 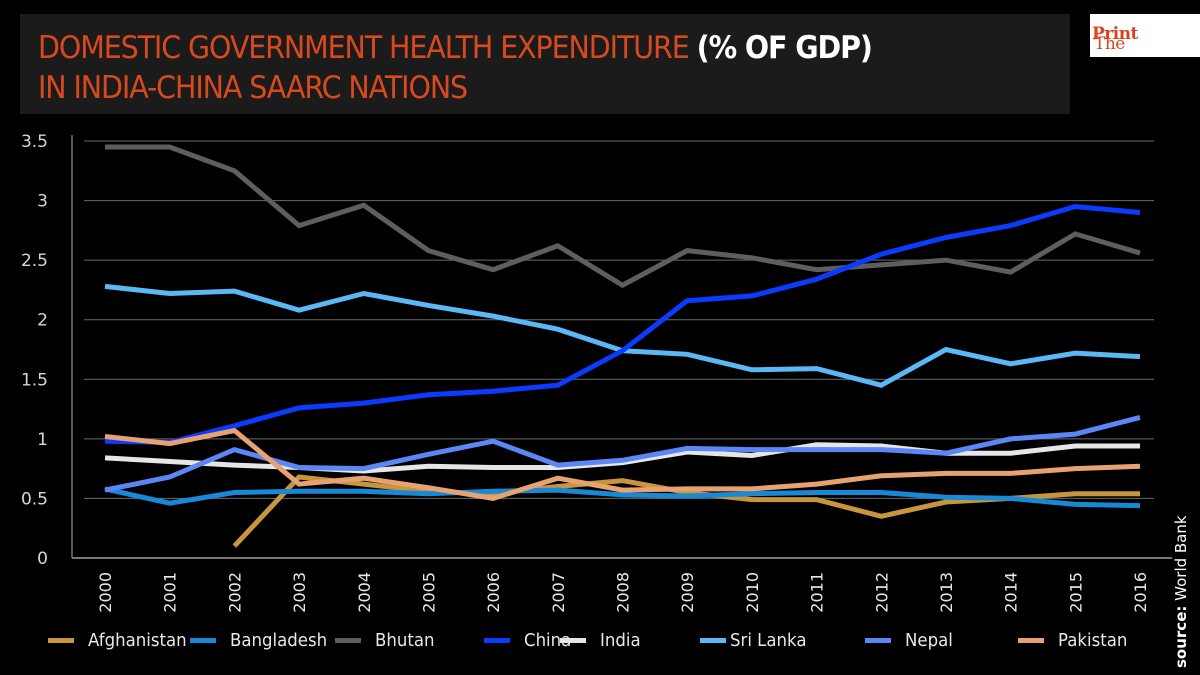 I want to click on title-text: DOMESTIC GOVERNMENT HEALTH EXPENDITURE, so click(x=367, y=48).